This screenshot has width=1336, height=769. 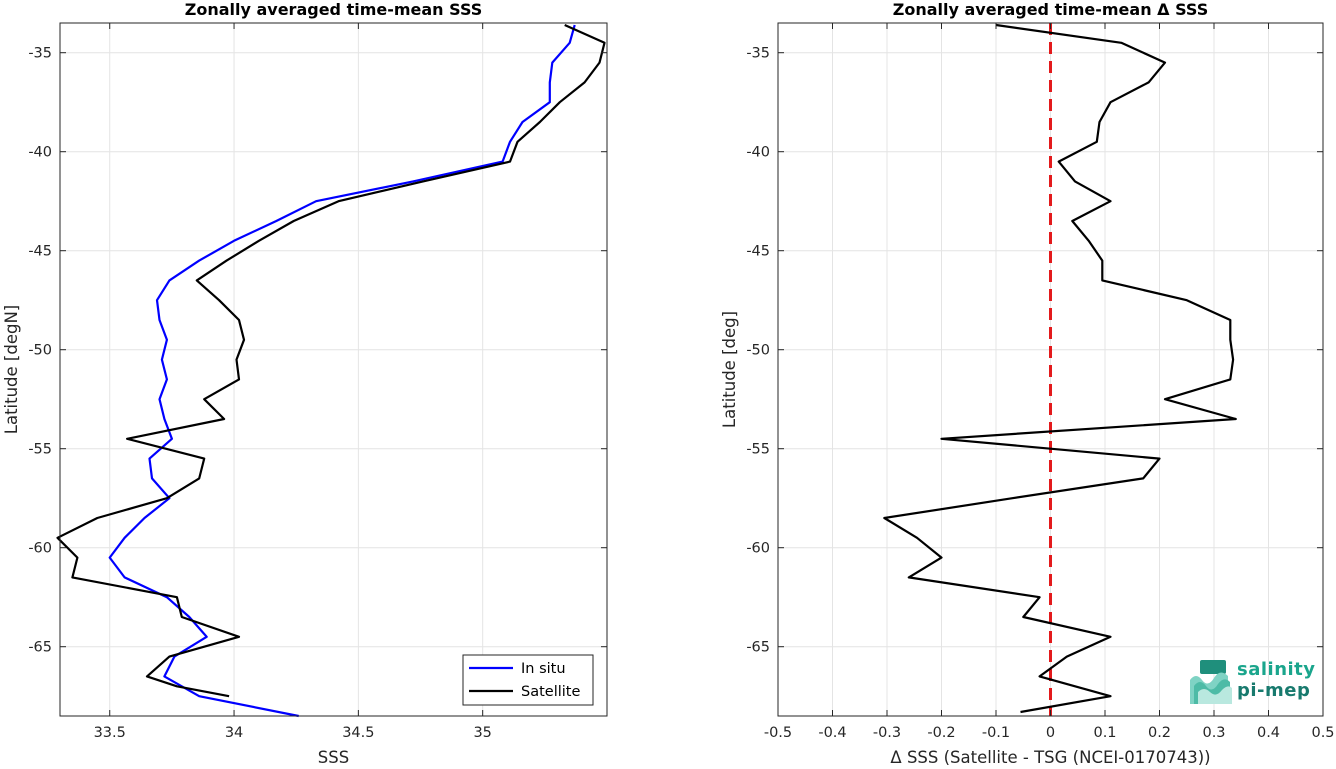 What do you see at coordinates (941, 733) in the screenshot?
I see `x-tick-label: -0.2` at bounding box center [941, 733].